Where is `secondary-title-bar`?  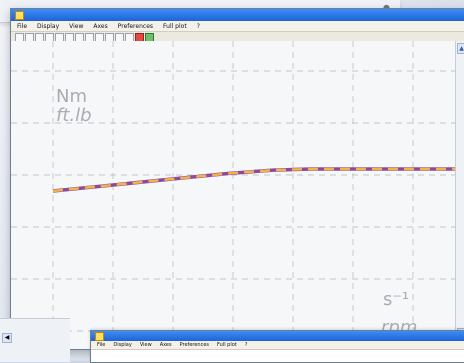 secondary-title-bar is located at coordinates (277, 336).